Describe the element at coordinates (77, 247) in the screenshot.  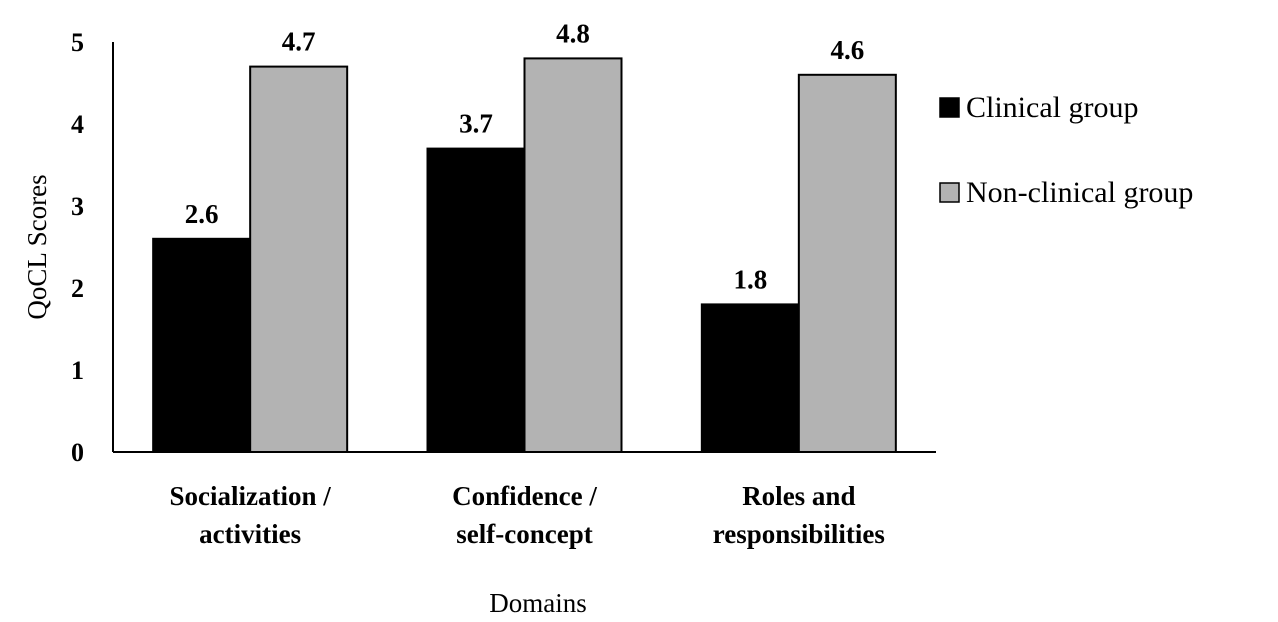
I see `y-tick-labels: 0 1 2 3 4 5` at that location.